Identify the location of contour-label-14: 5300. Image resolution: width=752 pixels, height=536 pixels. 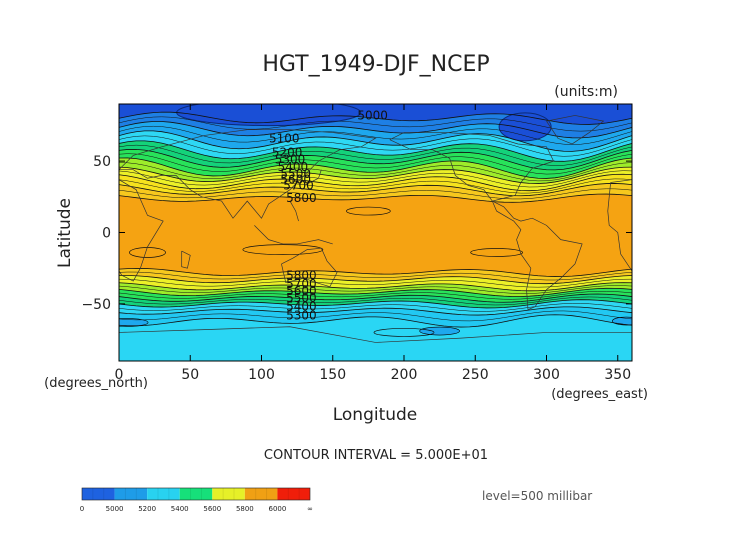
(301, 315).